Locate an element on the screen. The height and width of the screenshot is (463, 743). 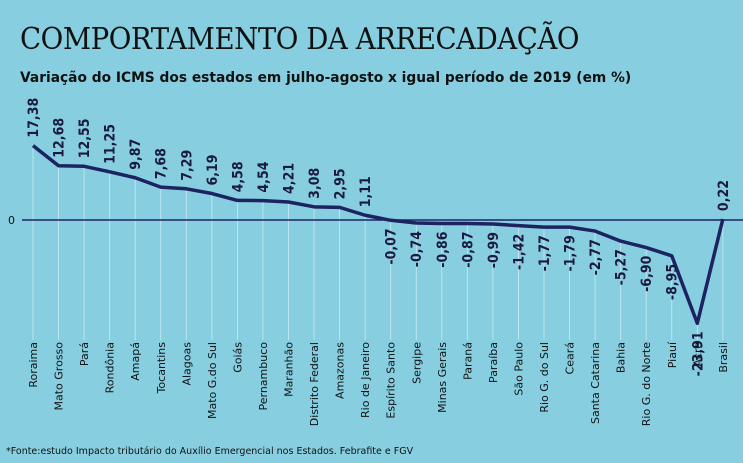
data-label: 3,08 is located at coordinates (315, 183).